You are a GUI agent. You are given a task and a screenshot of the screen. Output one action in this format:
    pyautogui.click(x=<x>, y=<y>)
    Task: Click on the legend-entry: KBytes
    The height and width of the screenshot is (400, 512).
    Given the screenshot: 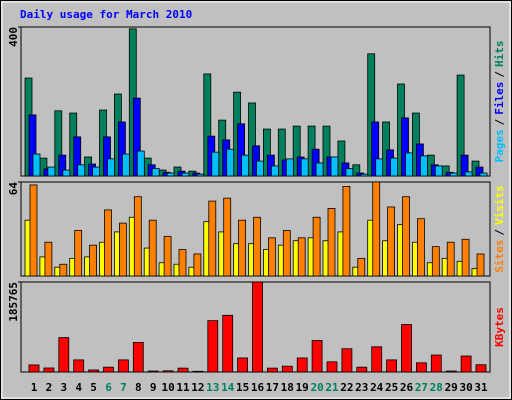 What is the action you would take?
    pyautogui.click(x=499, y=327)
    